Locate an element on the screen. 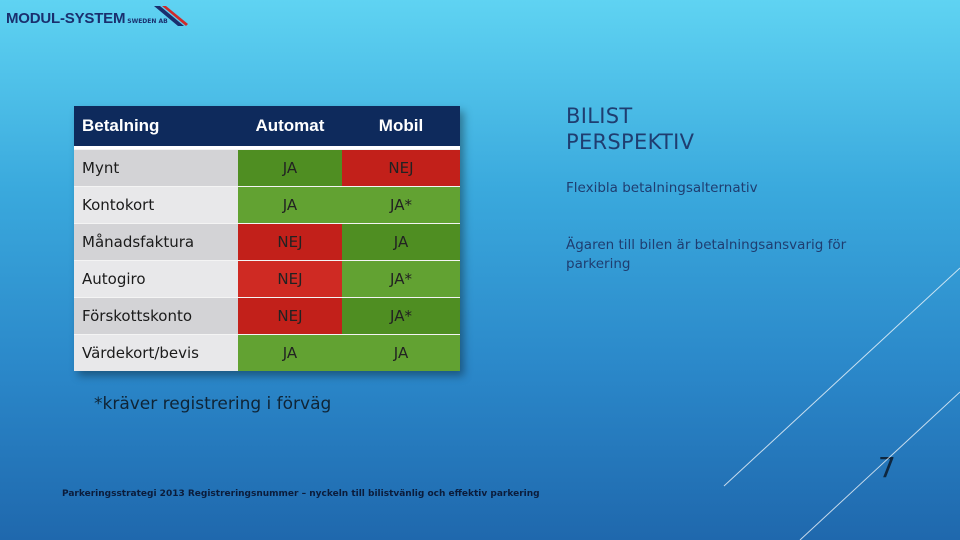 This screenshot has width=960, height=540. logo-text: MODUL-SYSTEM is located at coordinates (66, 18).